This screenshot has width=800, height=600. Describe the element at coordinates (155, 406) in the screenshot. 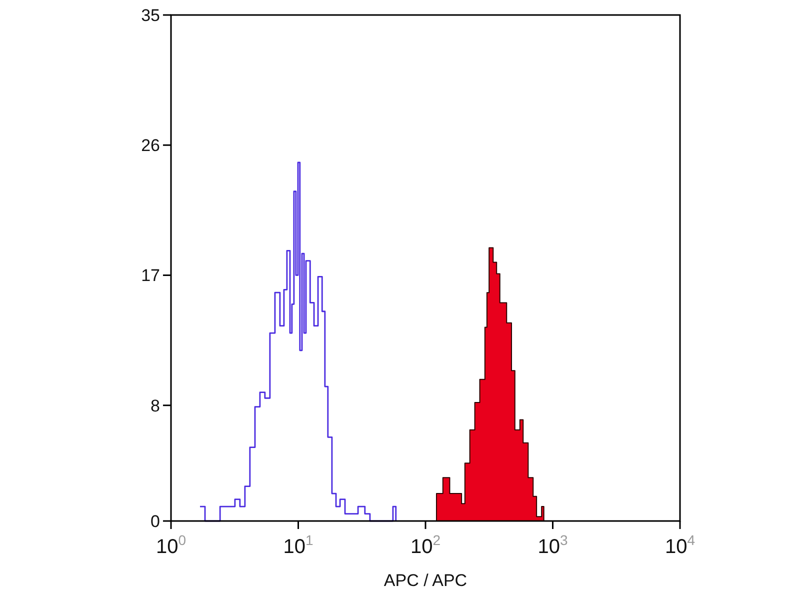

I see `y-tick-label: 8` at that location.